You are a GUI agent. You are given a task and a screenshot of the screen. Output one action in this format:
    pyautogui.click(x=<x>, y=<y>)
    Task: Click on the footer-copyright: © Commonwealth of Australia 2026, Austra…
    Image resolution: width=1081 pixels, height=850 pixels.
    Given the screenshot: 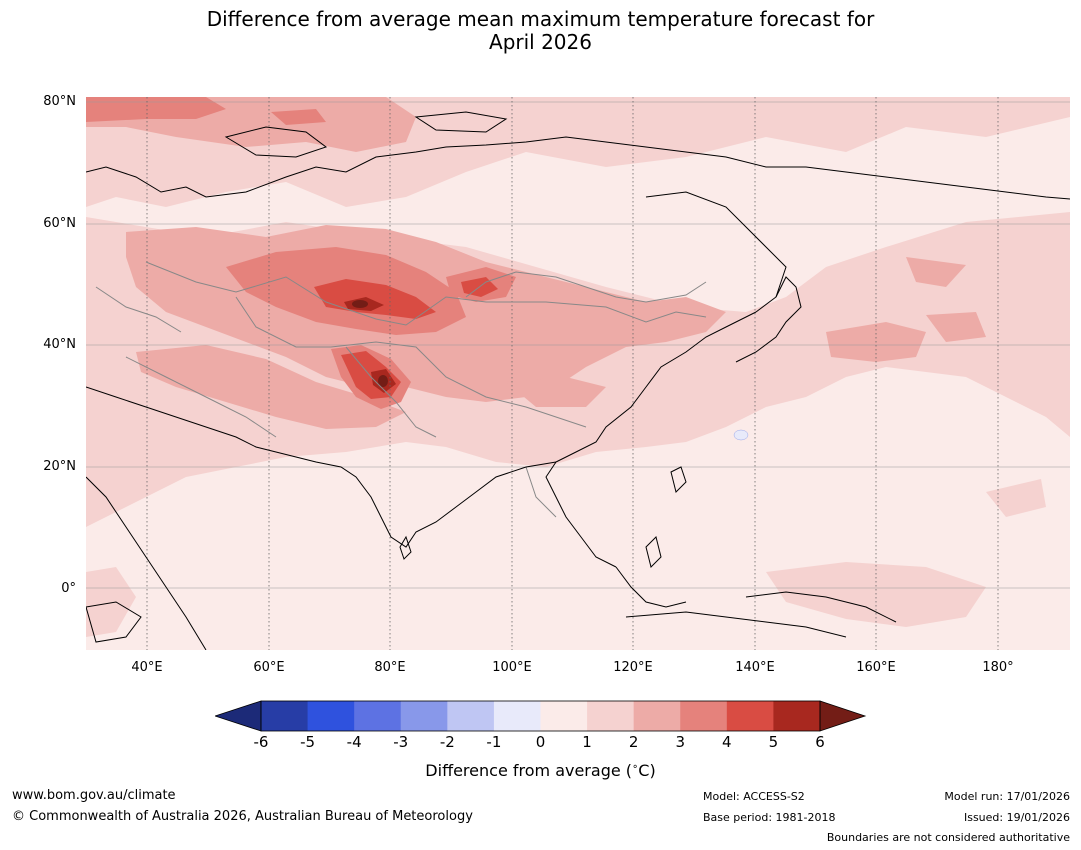 What is the action you would take?
    pyautogui.click(x=242, y=816)
    